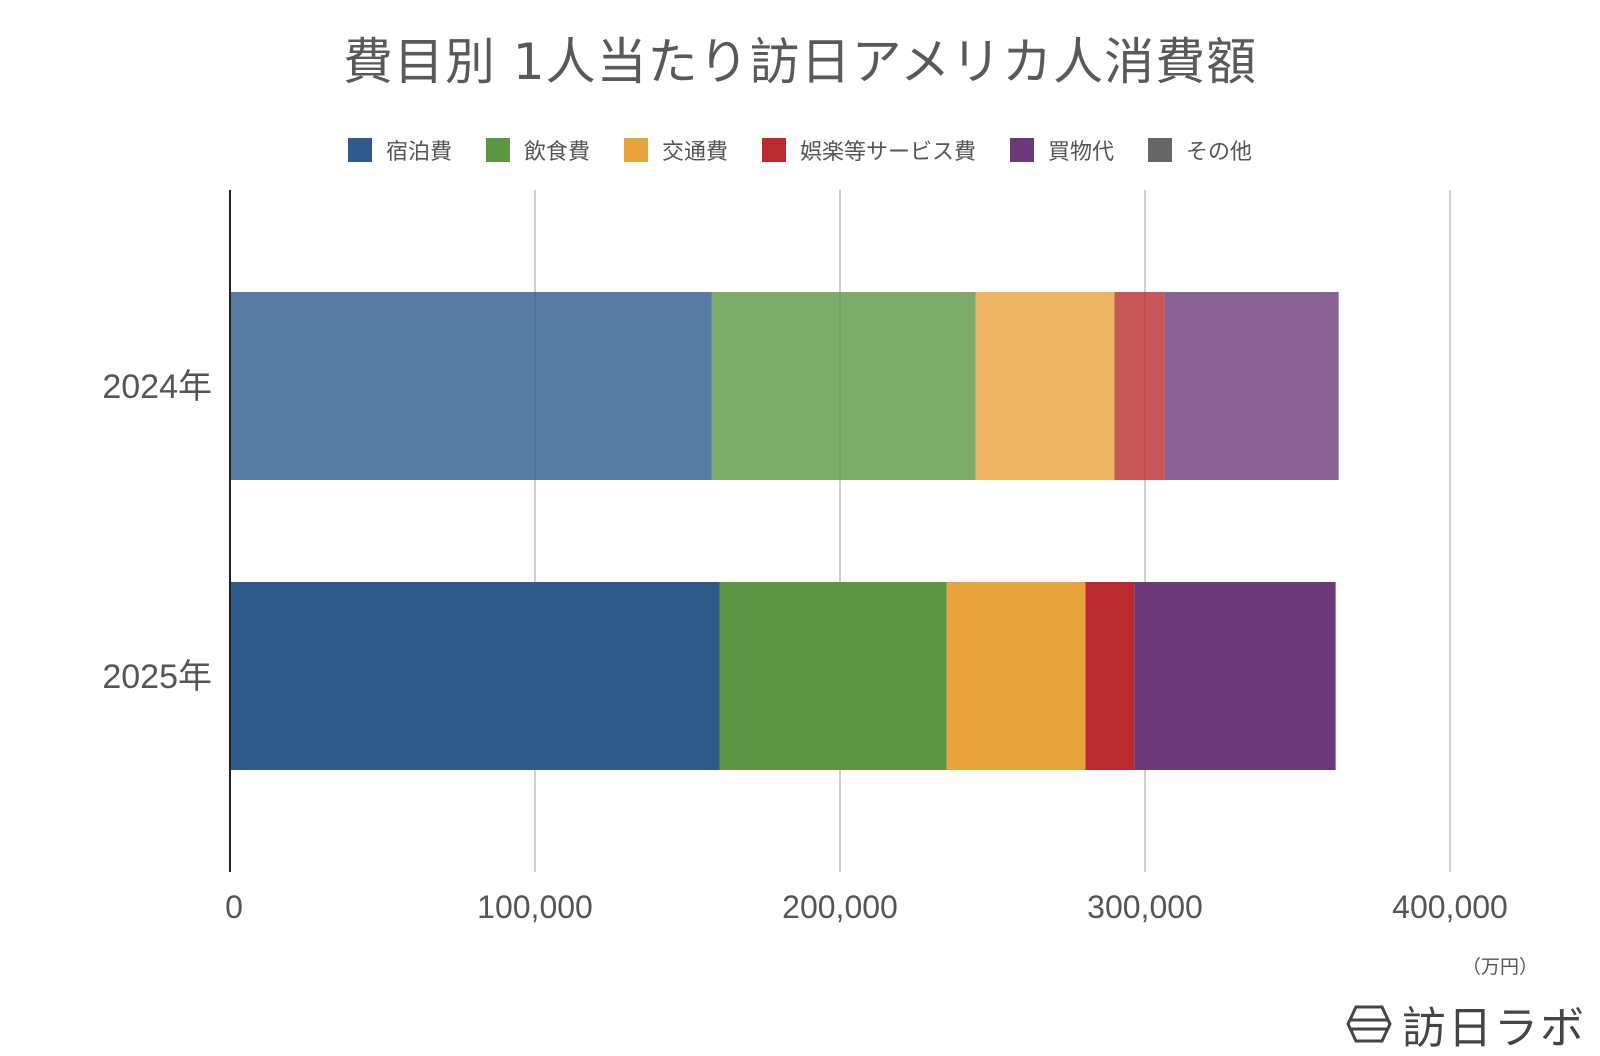  Describe the element at coordinates (840, 907) in the screenshot. I see `x-tick-label: 200,000` at that location.